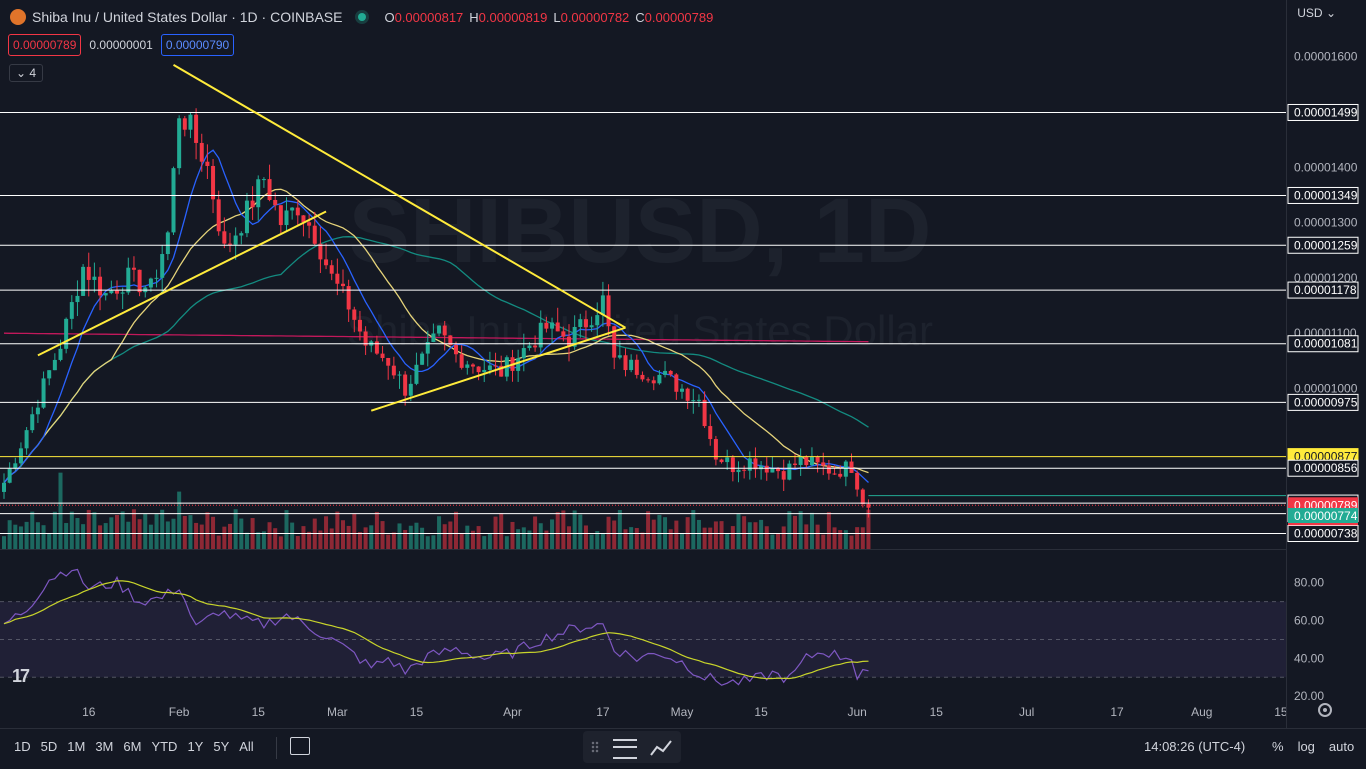  Describe the element at coordinates (595, 747) in the screenshot. I see `drag-handle-icon` at that location.